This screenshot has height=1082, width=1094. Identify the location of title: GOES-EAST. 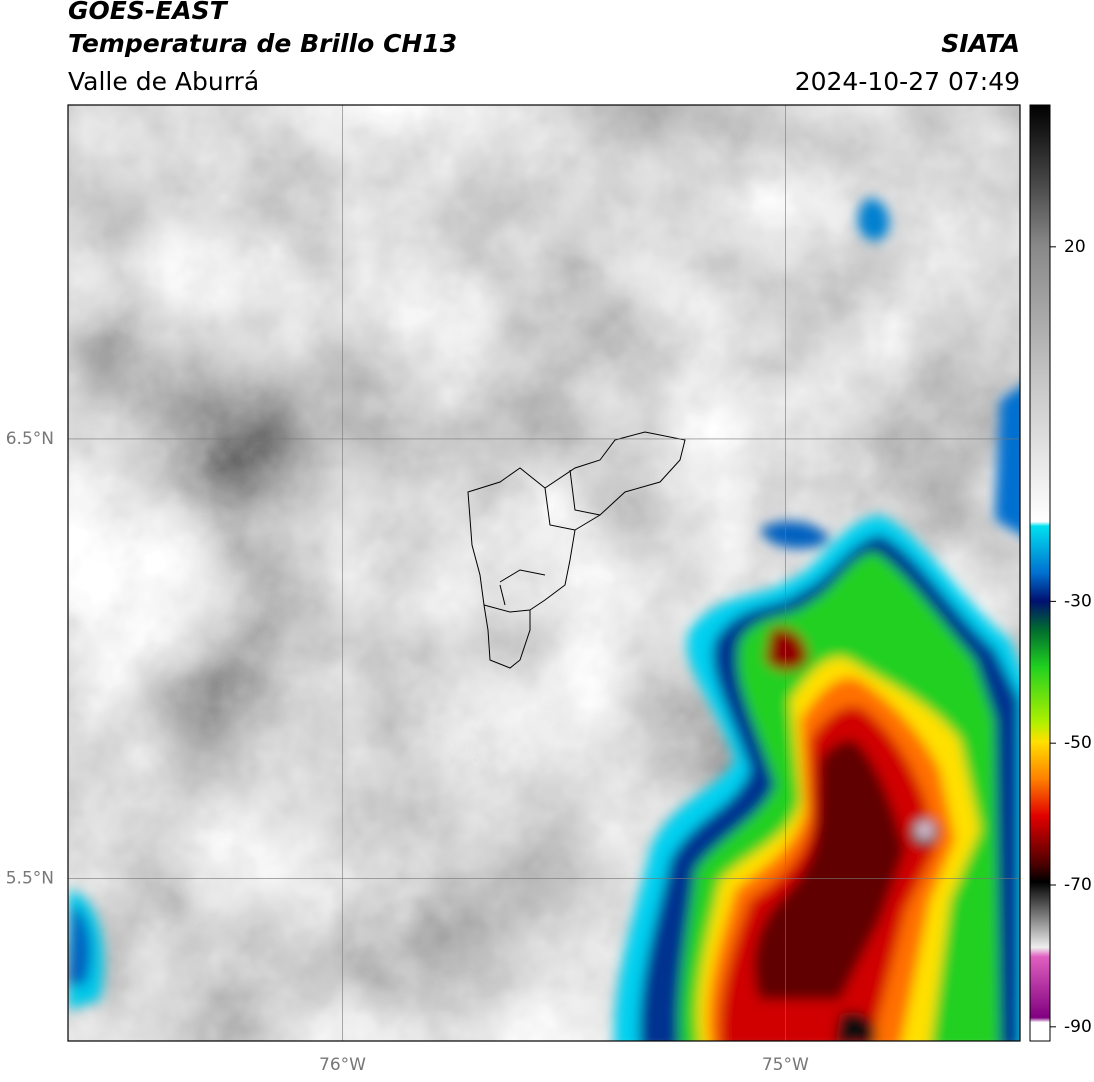
(148, 12).